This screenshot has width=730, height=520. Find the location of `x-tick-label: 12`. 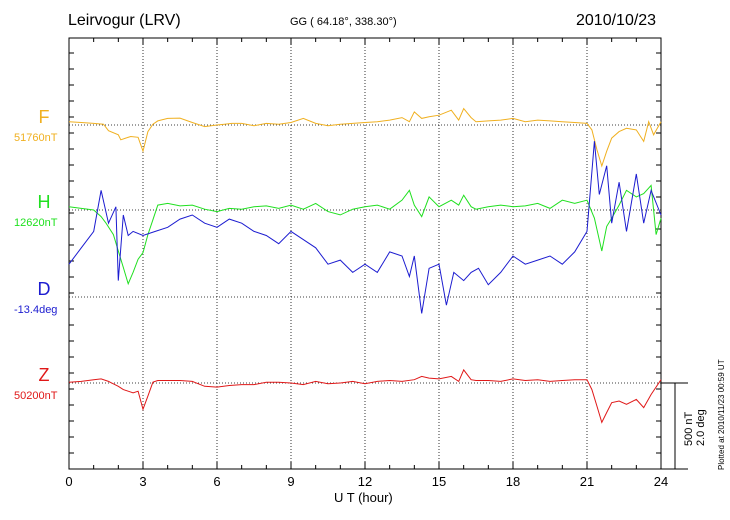

x-tick-label: 12 is located at coordinates (365, 481).